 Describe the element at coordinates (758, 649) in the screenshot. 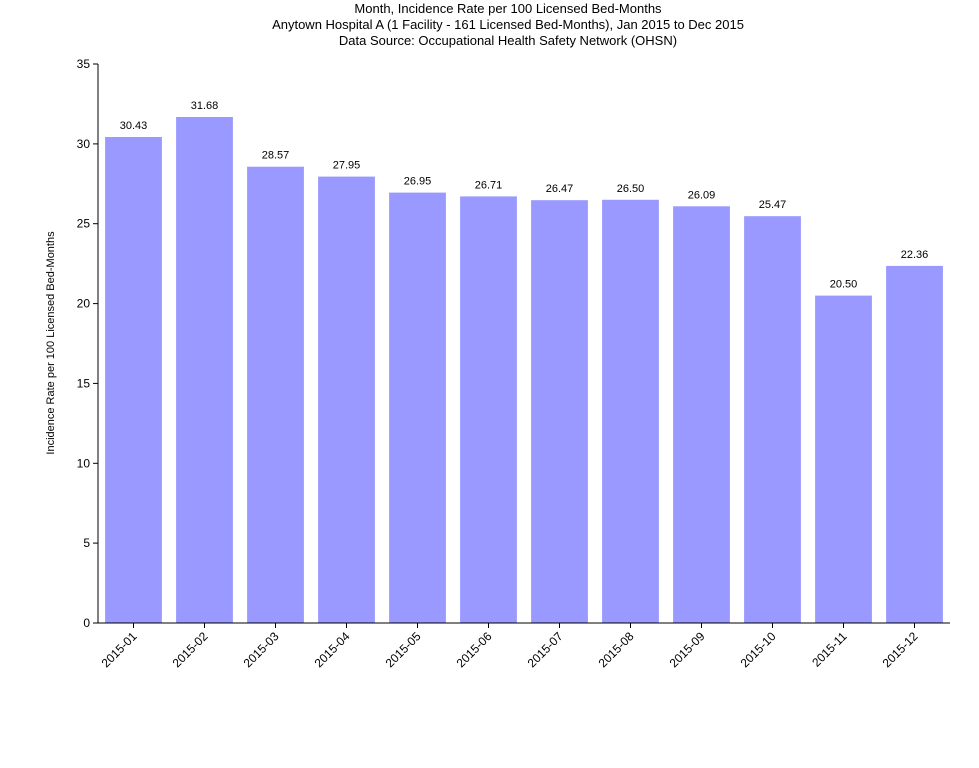

I see `x-tick-label-2015-10: 2015-10` at that location.